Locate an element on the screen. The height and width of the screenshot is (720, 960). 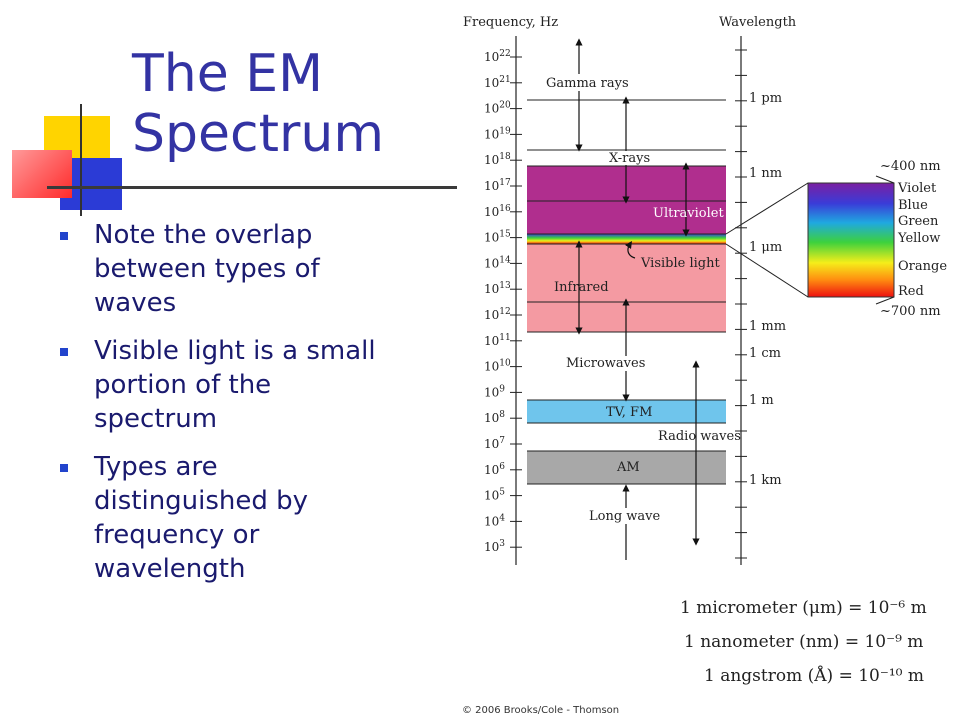
title-divider is located at coordinates (252, 187).